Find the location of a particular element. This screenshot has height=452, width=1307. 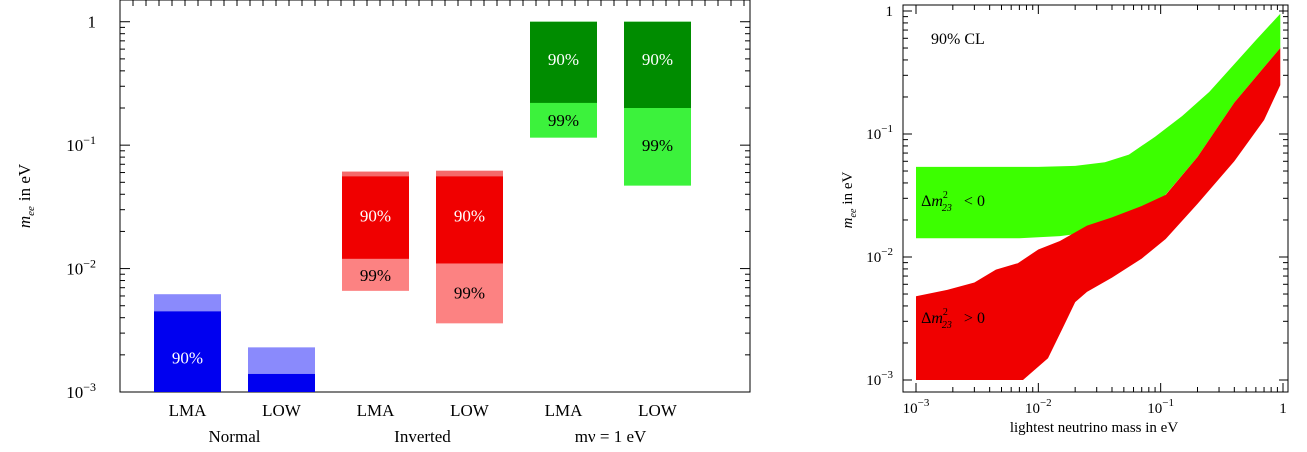

area-chart-y-axis-title: meein eV is located at coordinates (849, 200).